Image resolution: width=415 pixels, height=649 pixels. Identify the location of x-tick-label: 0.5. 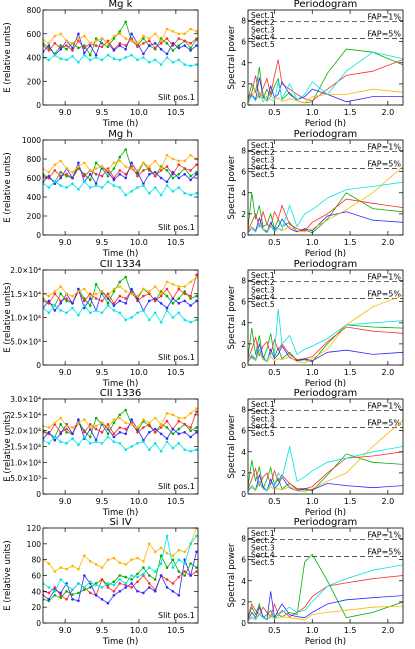
(274, 630).